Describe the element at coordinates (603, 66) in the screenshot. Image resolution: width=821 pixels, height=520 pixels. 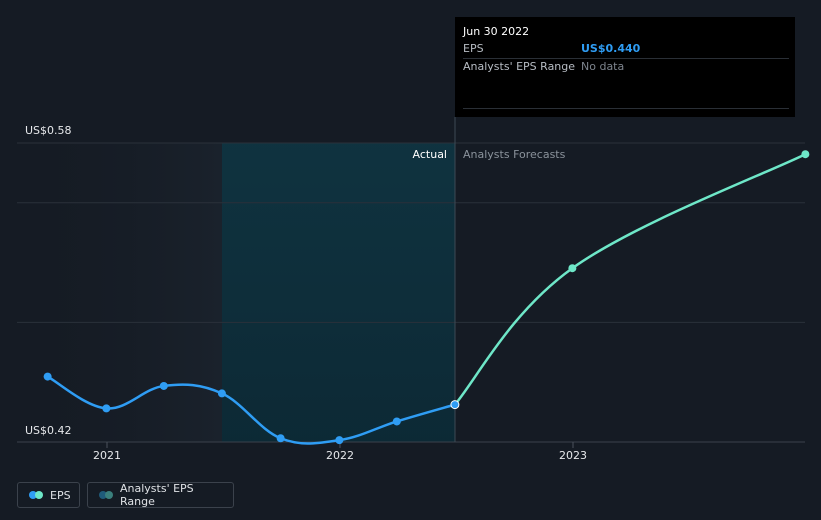
I see `tooltip-range-value: No data` at that location.